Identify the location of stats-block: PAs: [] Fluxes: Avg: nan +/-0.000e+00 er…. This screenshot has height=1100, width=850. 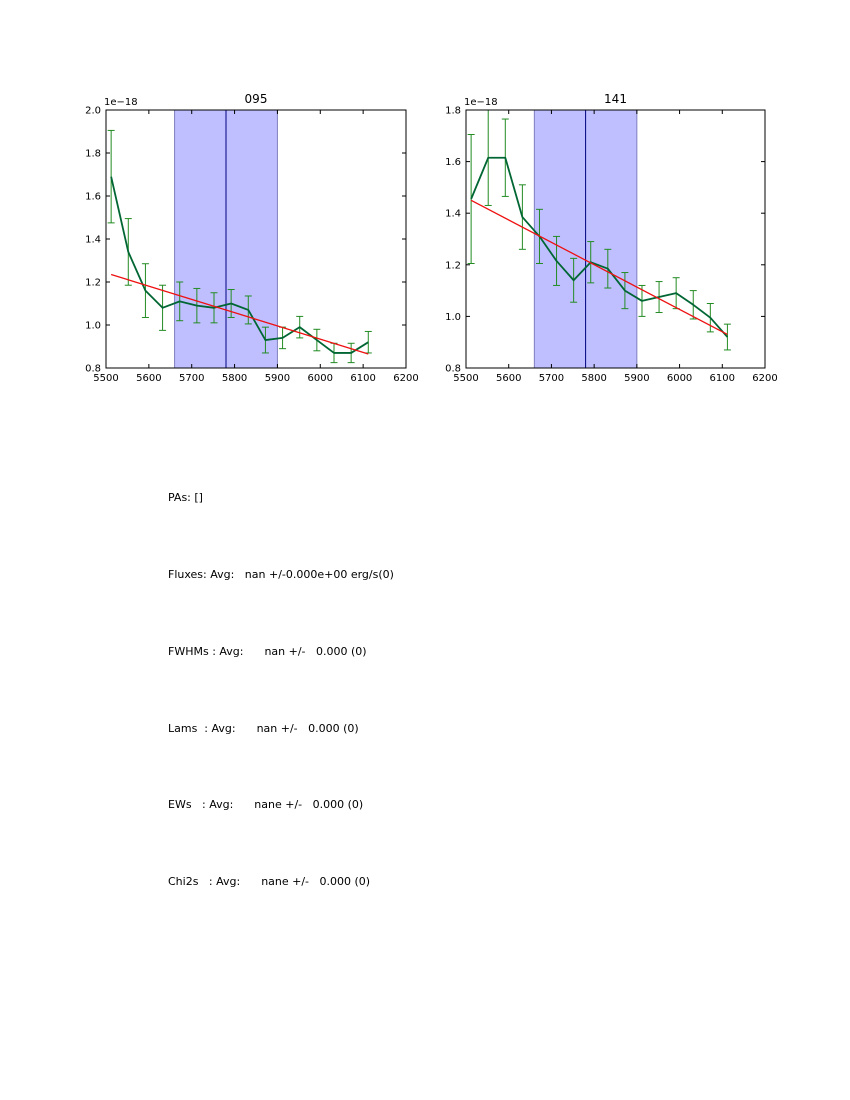
(281, 677).